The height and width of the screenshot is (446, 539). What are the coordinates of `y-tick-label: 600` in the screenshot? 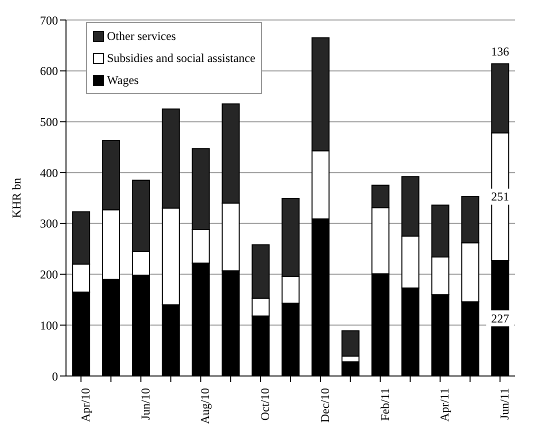 It's located at (49, 71).